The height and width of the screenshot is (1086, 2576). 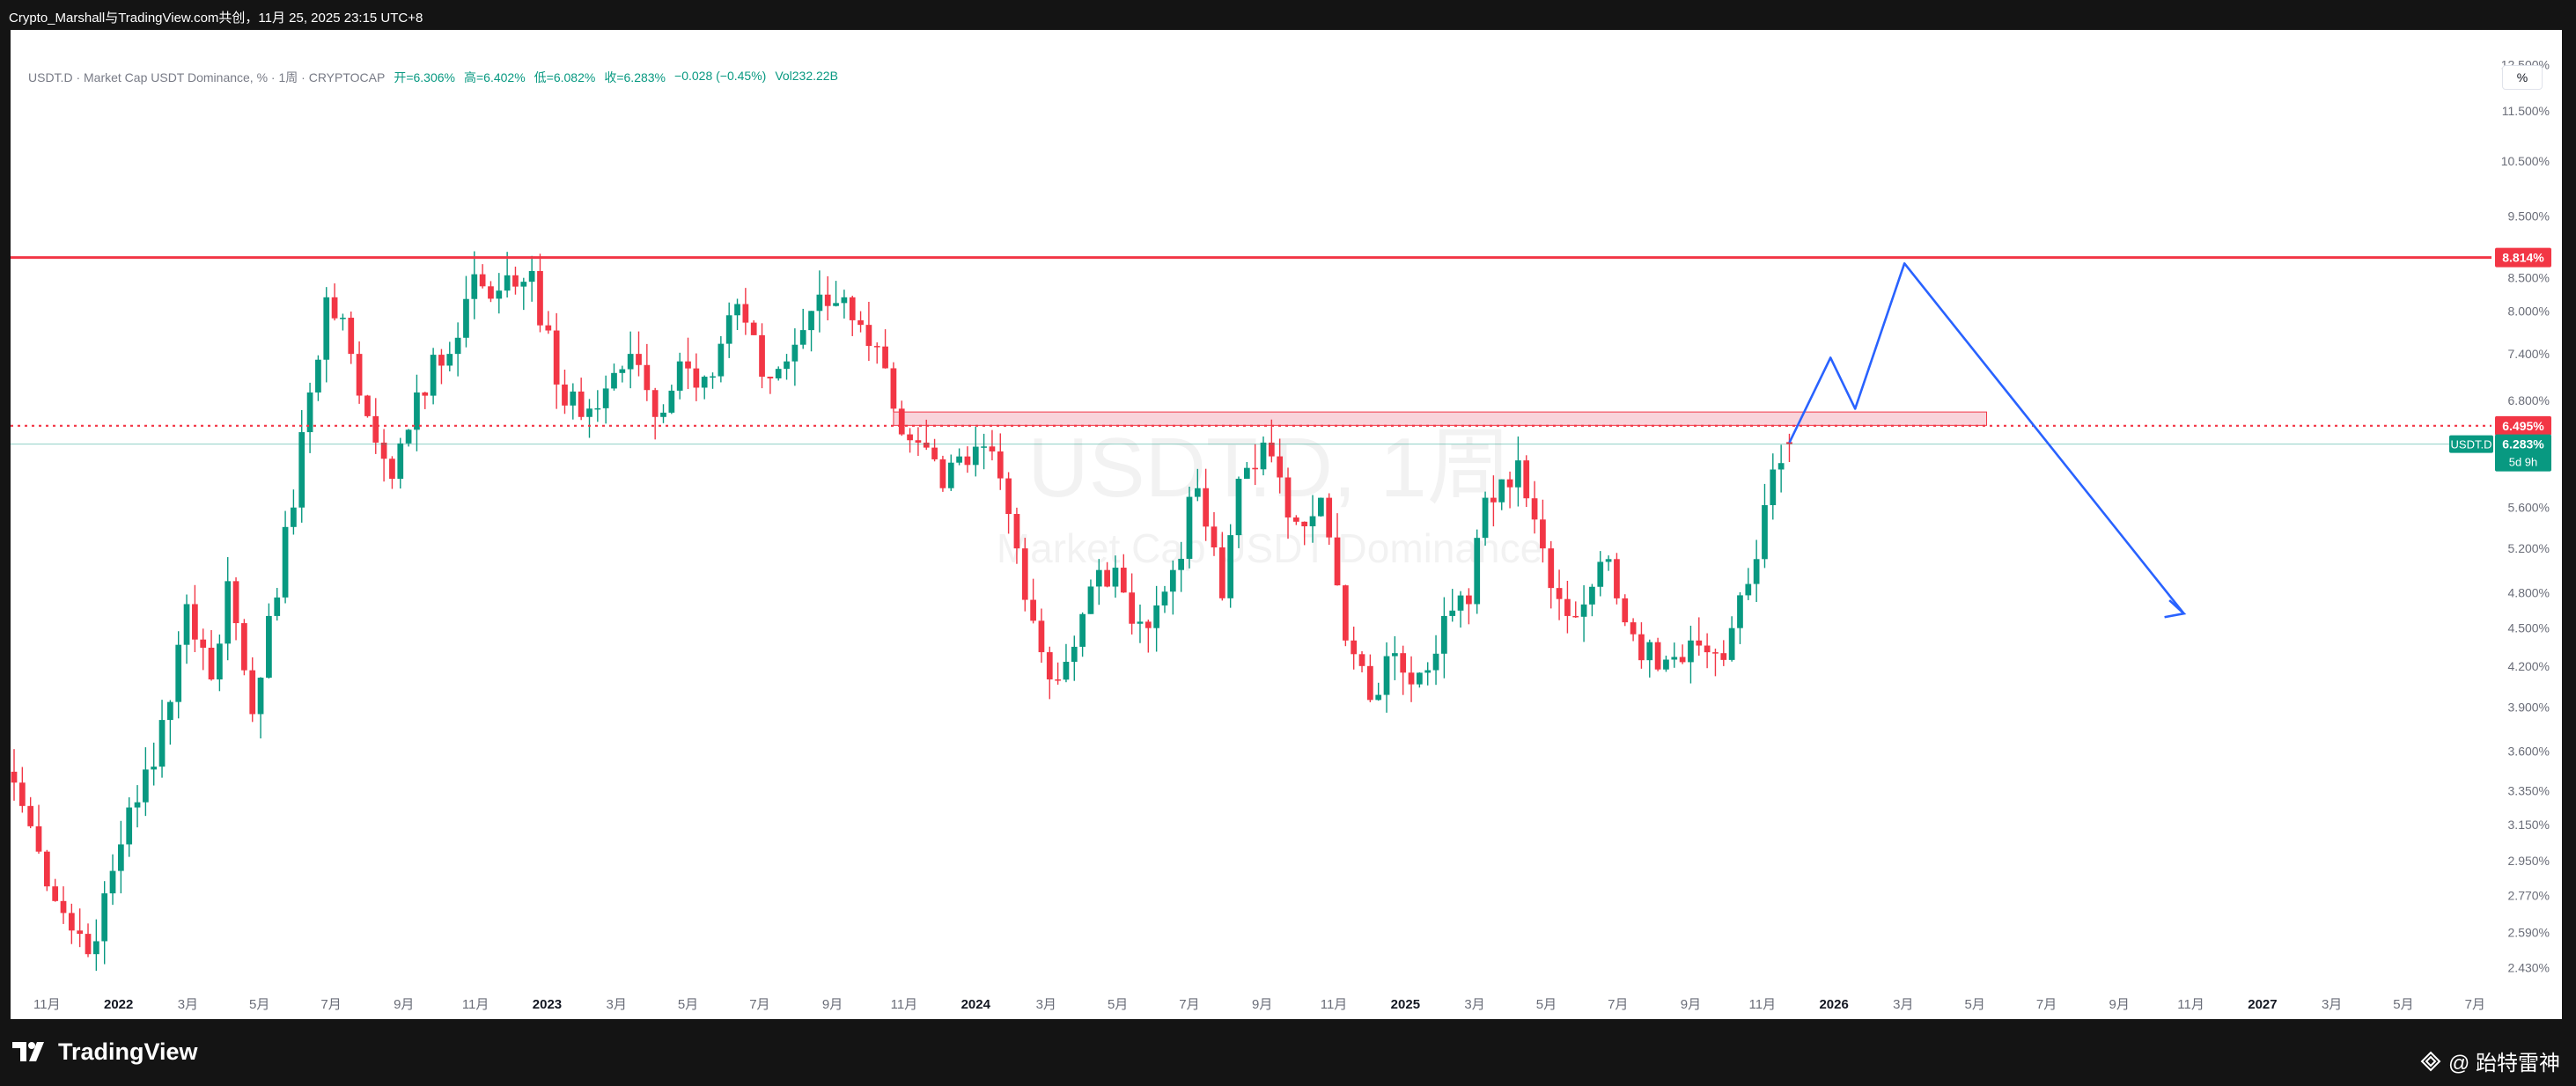 What do you see at coordinates (2526, 111) in the screenshot?
I see `y-tick-label: 11.500%` at bounding box center [2526, 111].